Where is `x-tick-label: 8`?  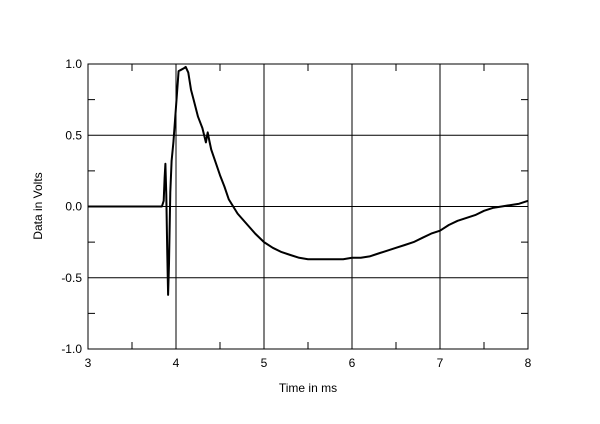
x-tick-label: 8 is located at coordinates (528, 363).